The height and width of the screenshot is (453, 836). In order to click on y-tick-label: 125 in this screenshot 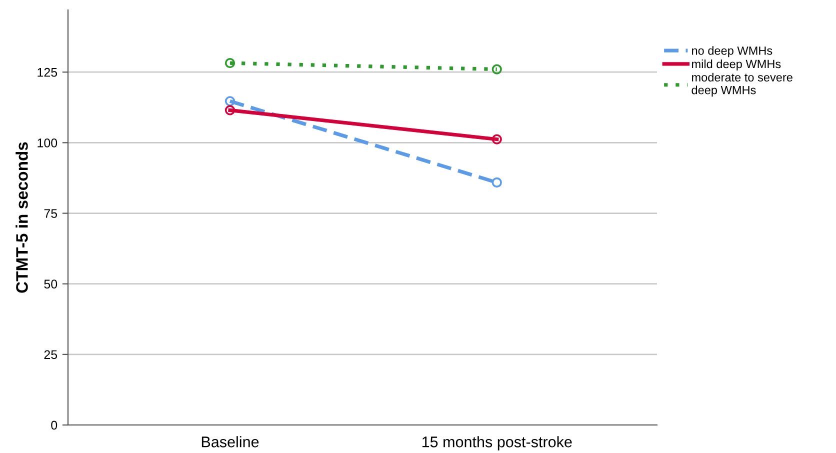, I will do `click(48, 72)`.